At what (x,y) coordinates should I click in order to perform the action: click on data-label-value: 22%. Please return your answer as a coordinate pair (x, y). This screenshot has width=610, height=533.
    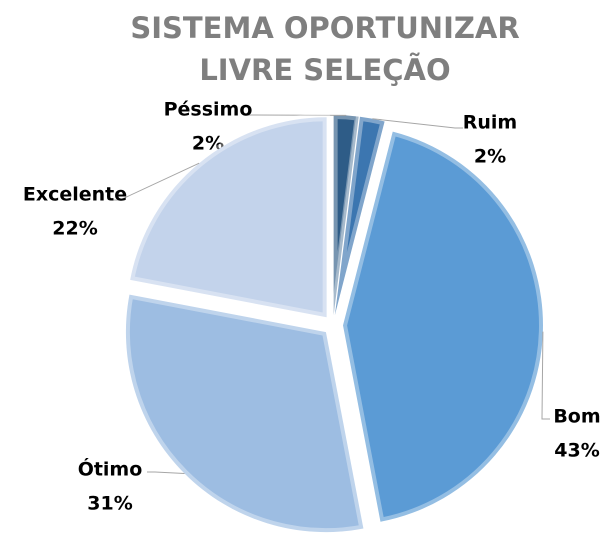
    Looking at the image, I should click on (74, 229).